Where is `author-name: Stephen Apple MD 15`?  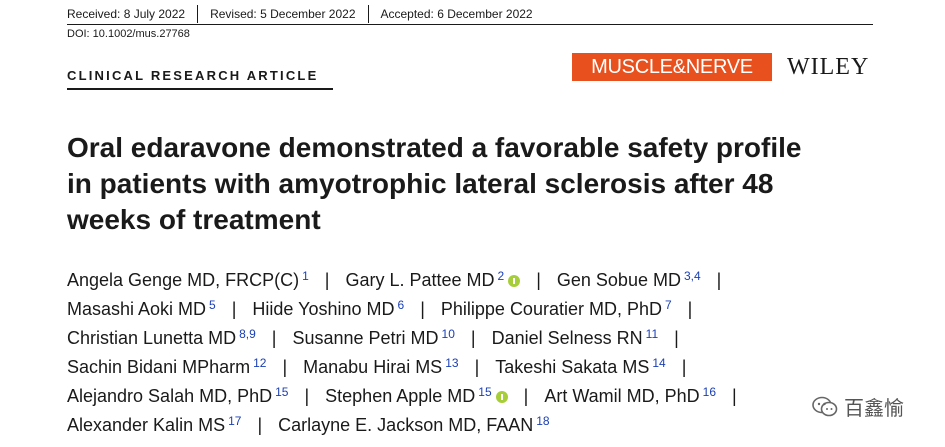 author-name: Stephen Apple MD 15 is located at coordinates (416, 396).